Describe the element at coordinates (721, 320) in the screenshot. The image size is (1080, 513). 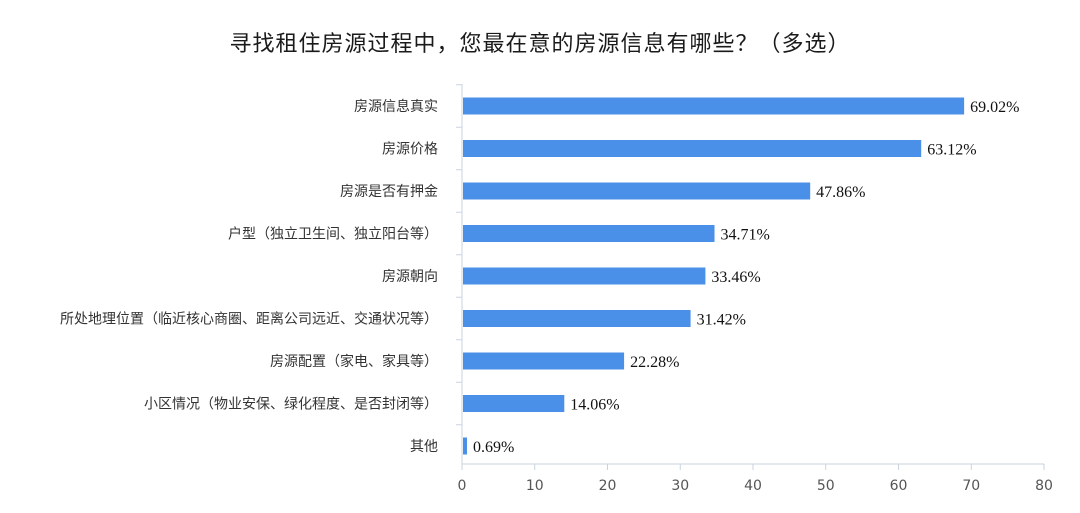
I see `data-label: 31.42%` at that location.